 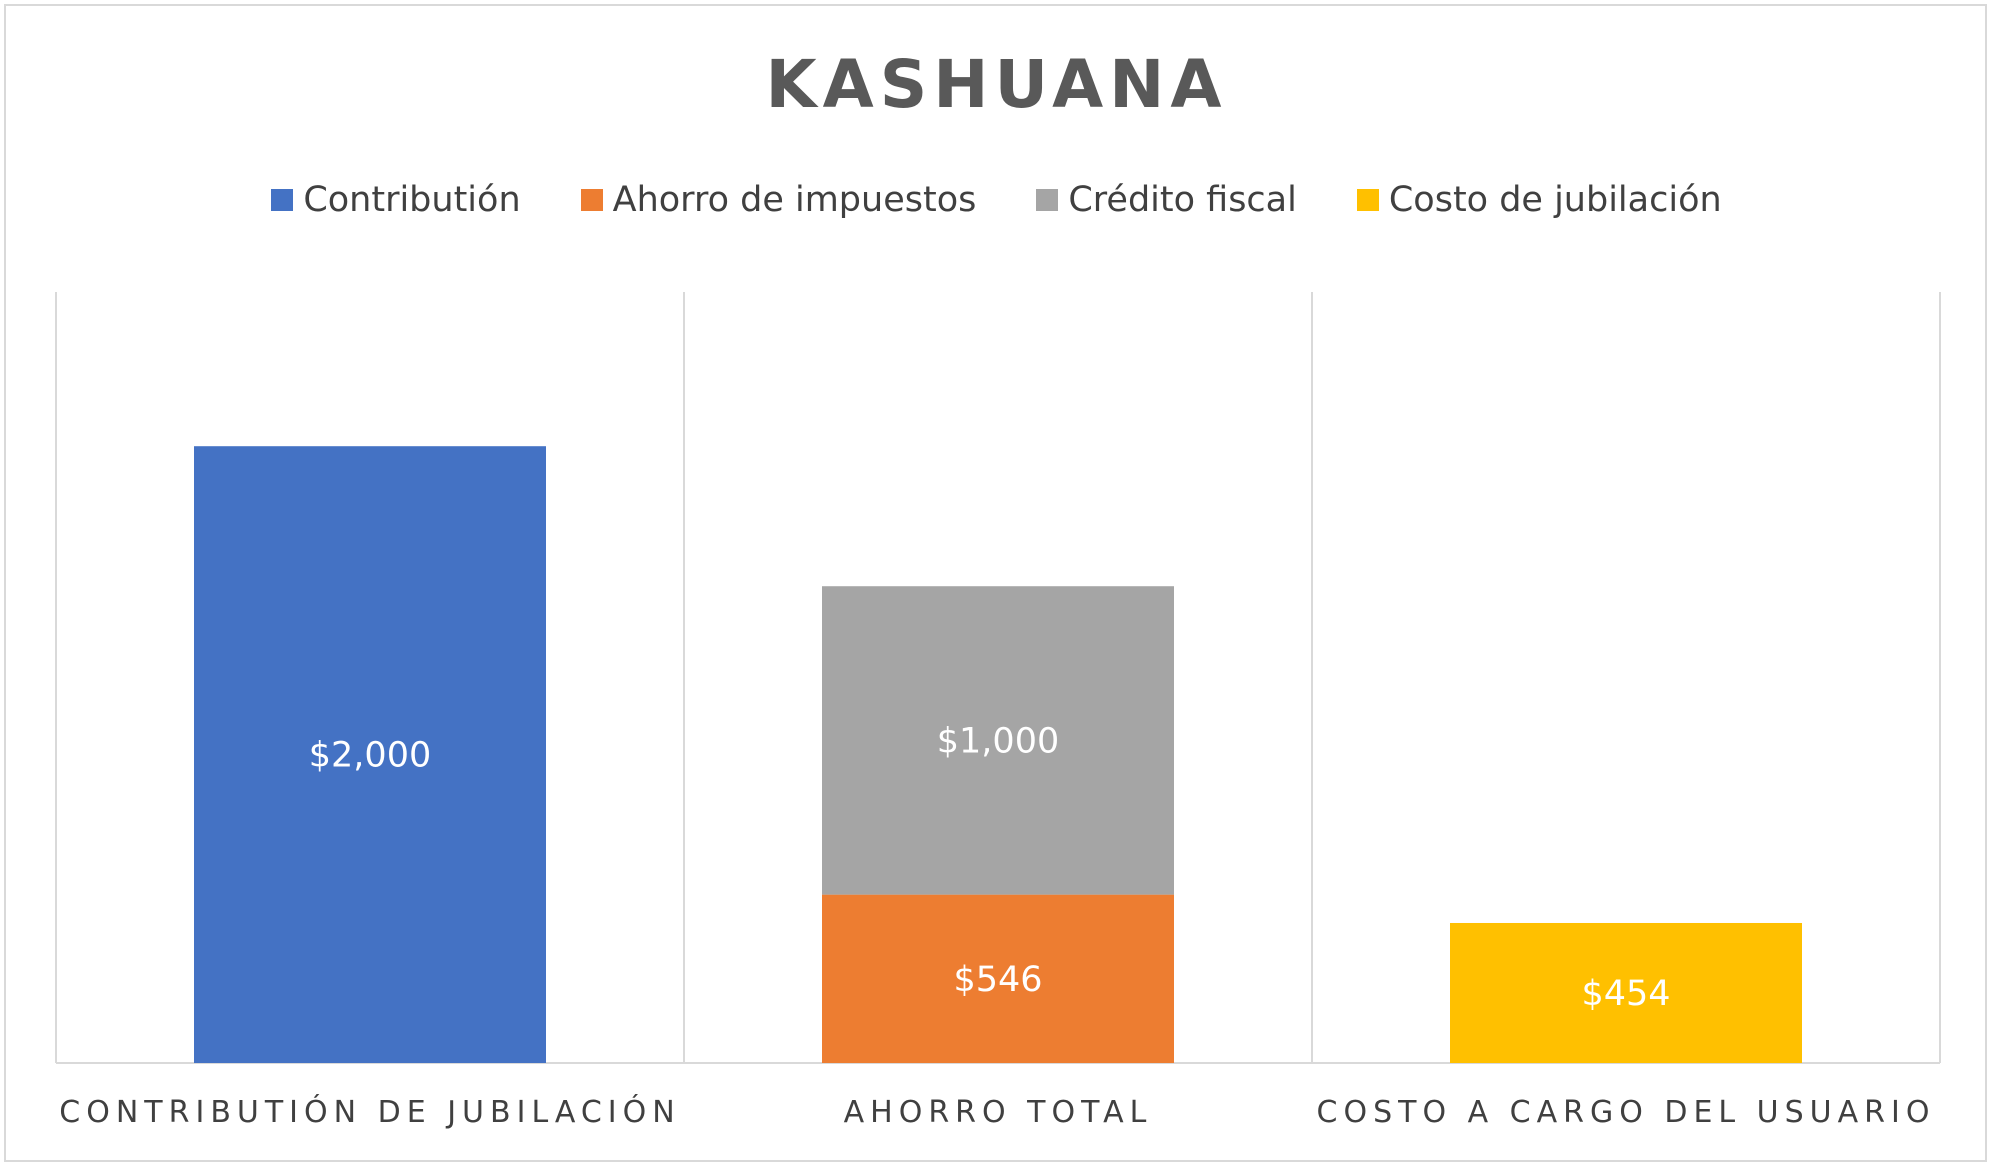 What do you see at coordinates (1047, 200) in the screenshot?
I see `legend-swatch-tax-credit` at bounding box center [1047, 200].